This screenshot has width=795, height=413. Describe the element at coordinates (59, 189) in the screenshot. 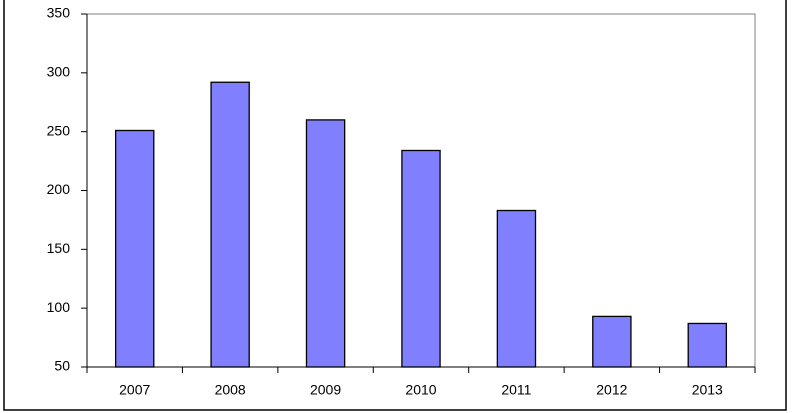

I see `y-tick-label: 200` at that location.